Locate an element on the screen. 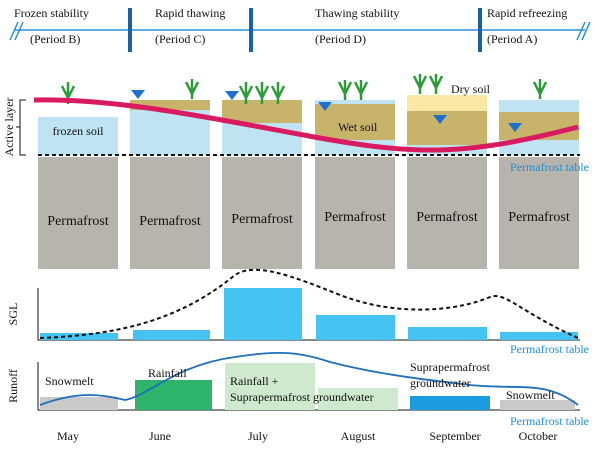 The height and width of the screenshot is (450, 600). period-dividers is located at coordinates (305, 30).